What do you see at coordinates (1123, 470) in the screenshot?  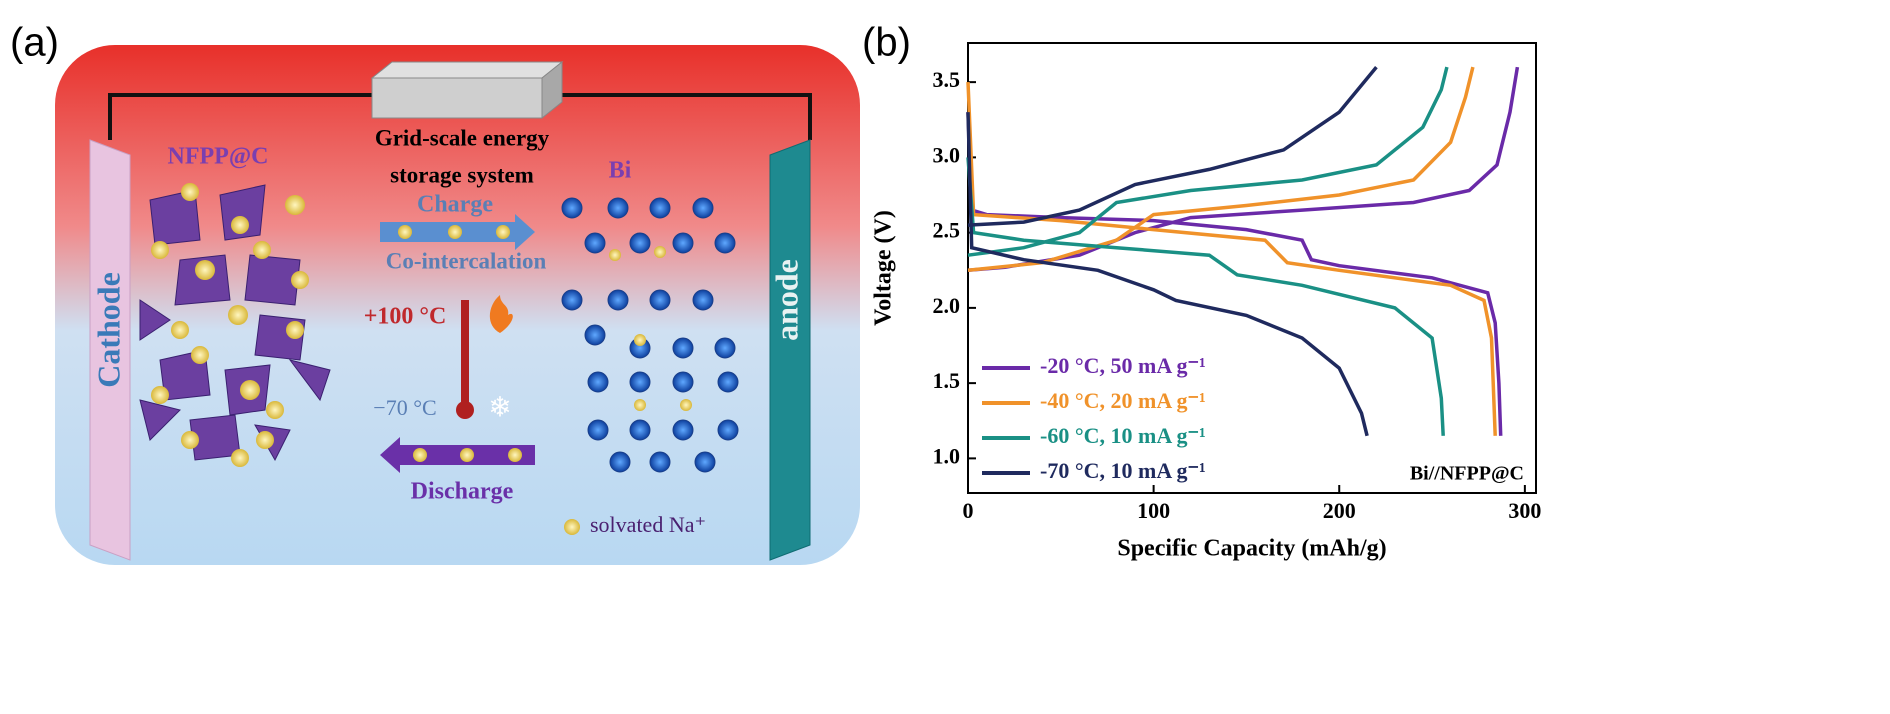 I see `legend-label: -70 °C, 10 mA g⁻¹` at bounding box center [1123, 470].